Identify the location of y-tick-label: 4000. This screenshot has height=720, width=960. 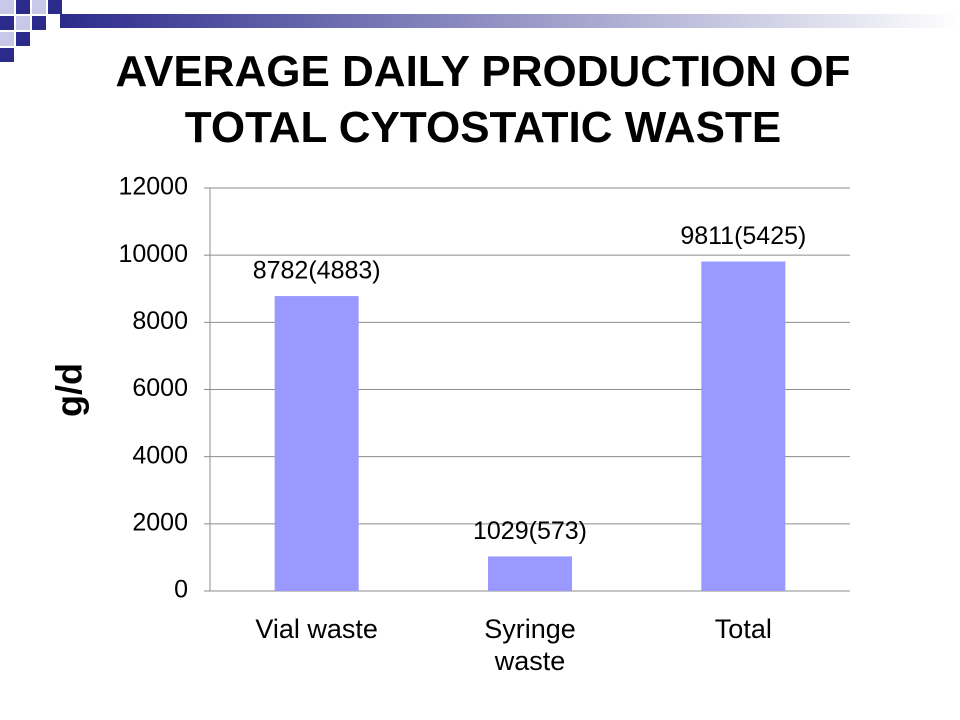
(160, 455).